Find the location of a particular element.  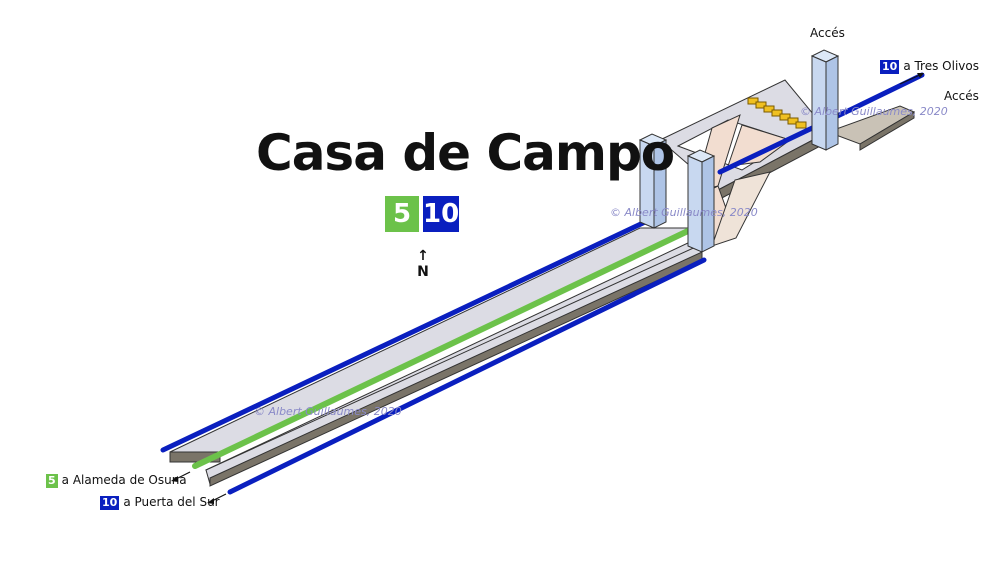

direction-puerta-sur: 10 a Puerta del Sur is located at coordinates (160, 502).